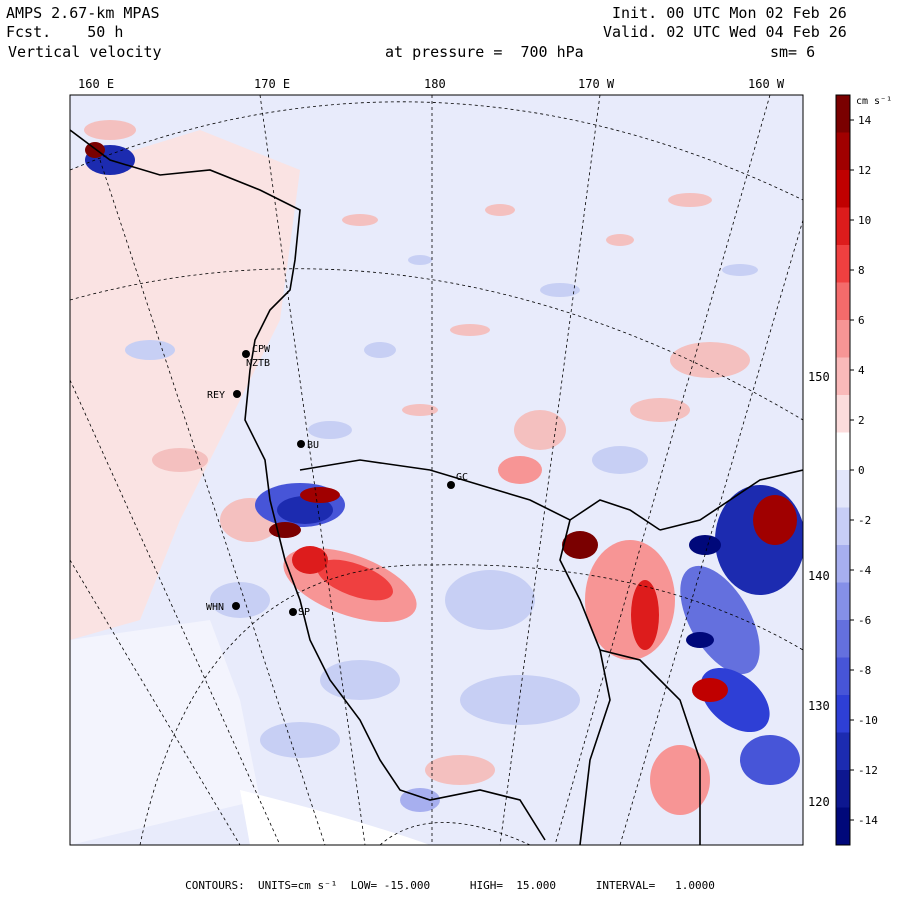 Image resolution: width=900 pixels, height=900 pixels. Describe the element at coordinates (484, 52) in the screenshot. I see `pressure-level: at pressure = 700 hPa` at that location.